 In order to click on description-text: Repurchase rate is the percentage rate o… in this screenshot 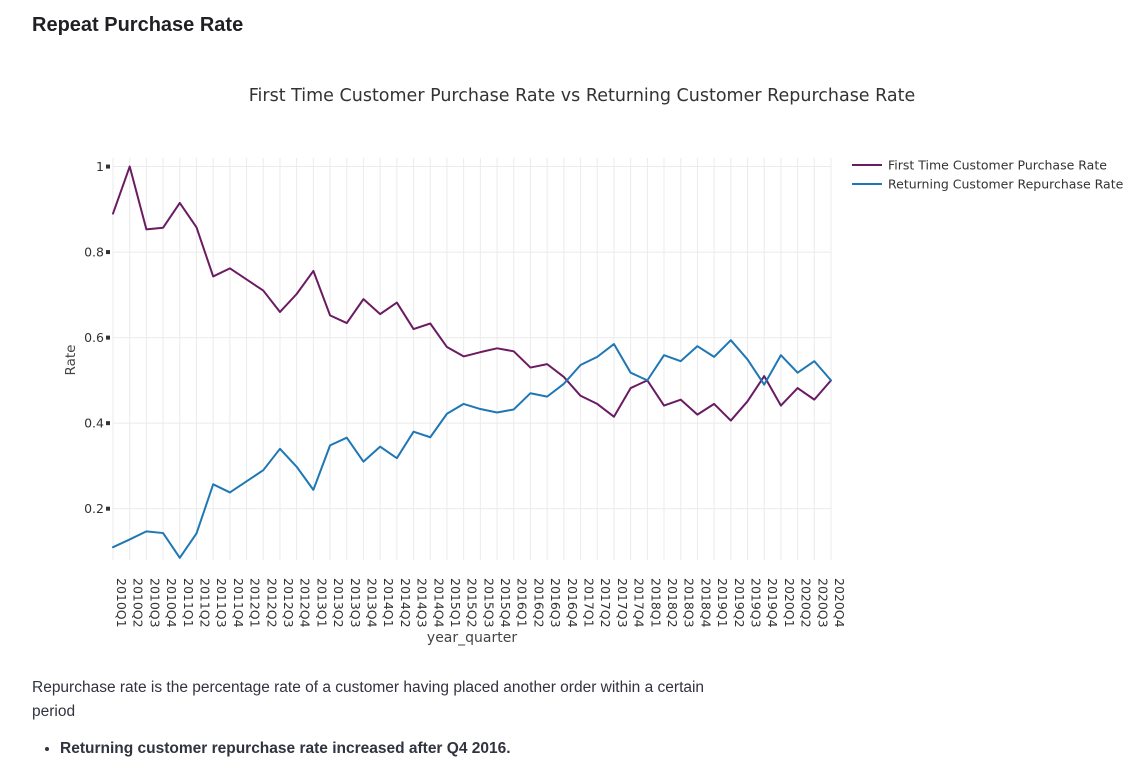, I will do `click(368, 700)`.